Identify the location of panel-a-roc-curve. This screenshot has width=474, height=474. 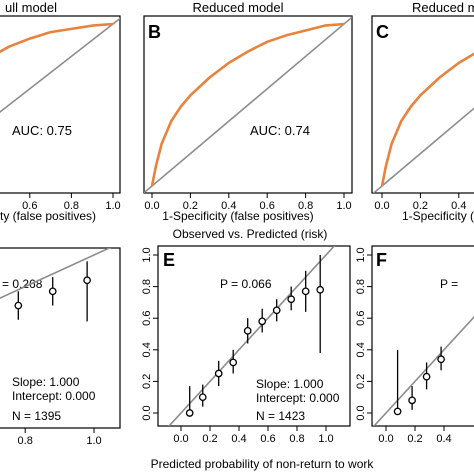
(57, 38).